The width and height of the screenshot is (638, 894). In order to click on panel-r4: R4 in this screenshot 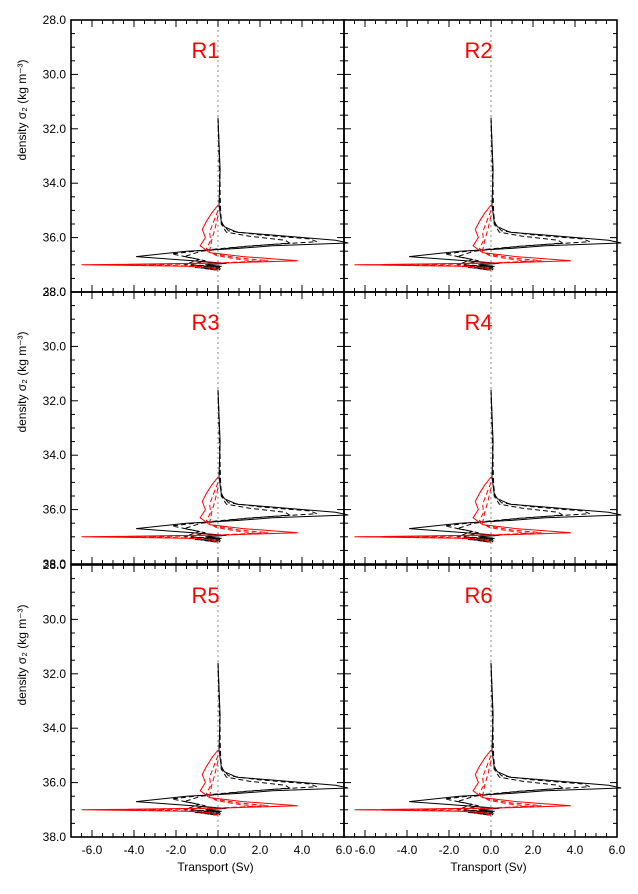, I will do `click(482, 428)`.